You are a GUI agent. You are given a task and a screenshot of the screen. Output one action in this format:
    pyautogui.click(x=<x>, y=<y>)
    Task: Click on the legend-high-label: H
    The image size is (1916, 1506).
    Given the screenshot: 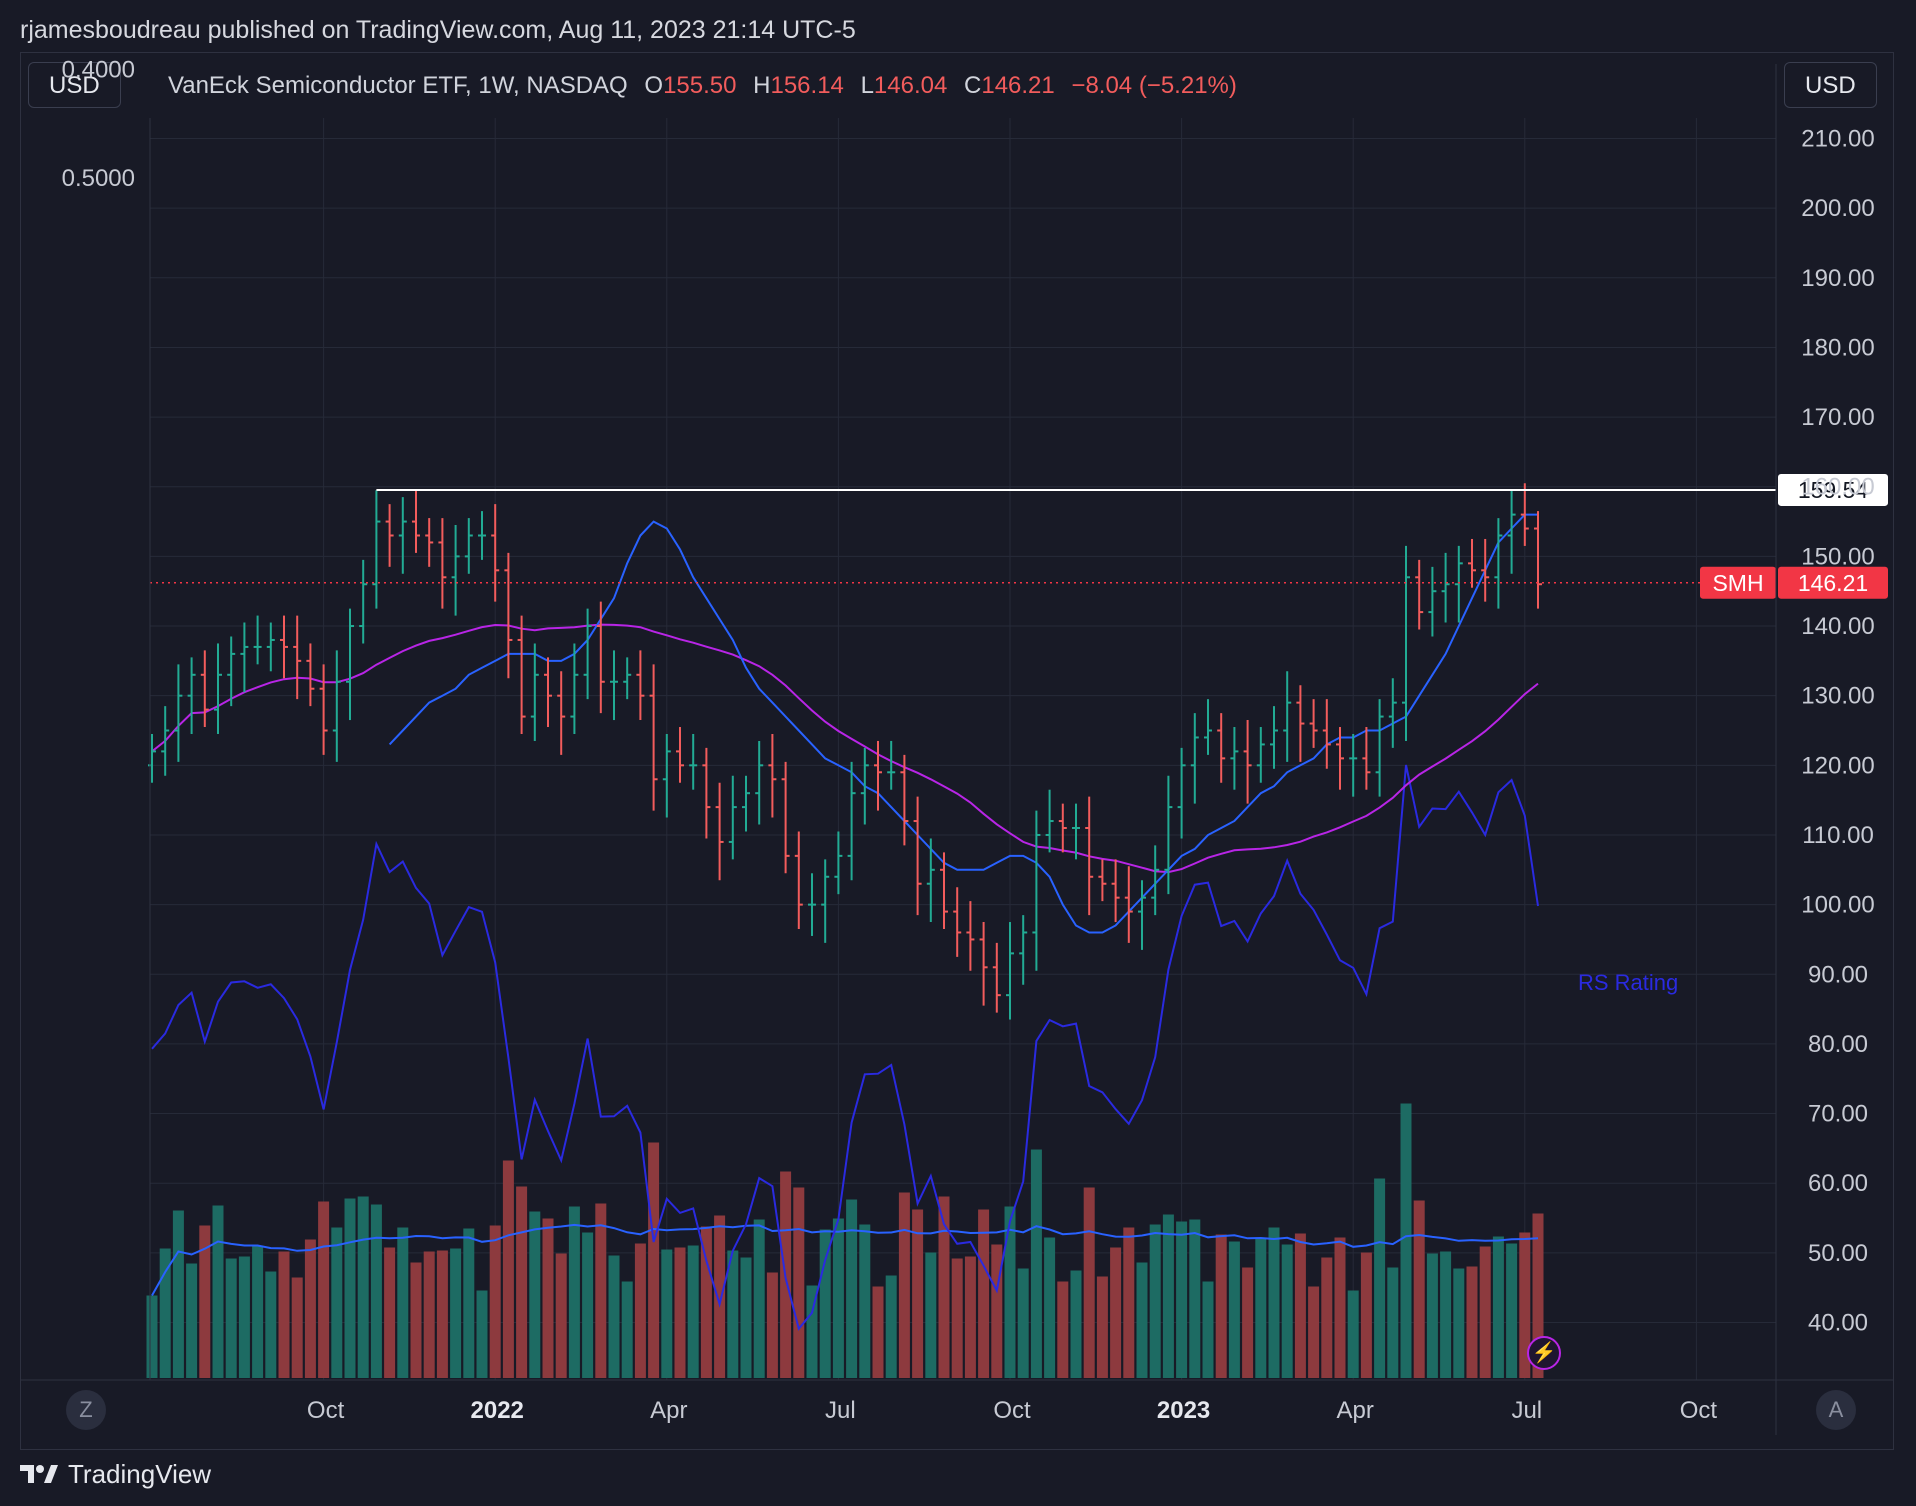 What is the action you would take?
    pyautogui.click(x=762, y=85)
    